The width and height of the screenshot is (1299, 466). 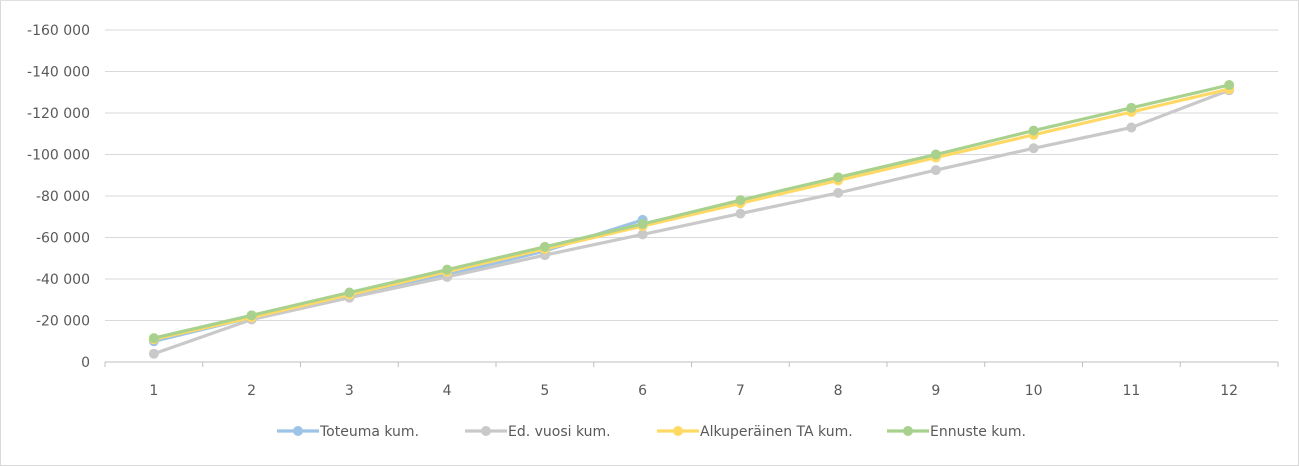 I want to click on legend-label: Ennuste kum., so click(x=978, y=432).